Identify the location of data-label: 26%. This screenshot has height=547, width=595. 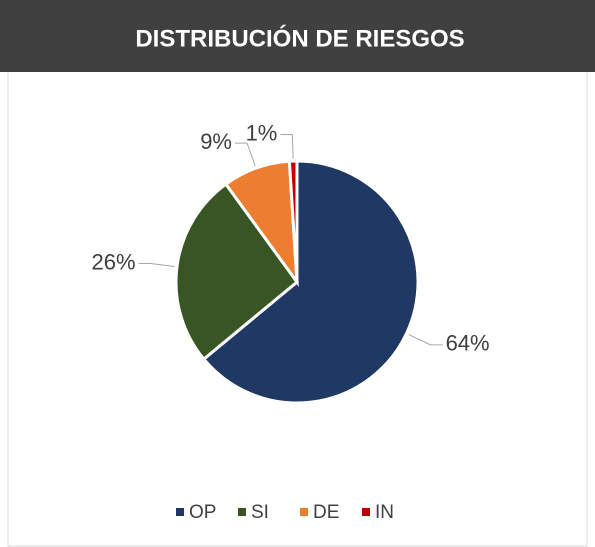
(113, 261).